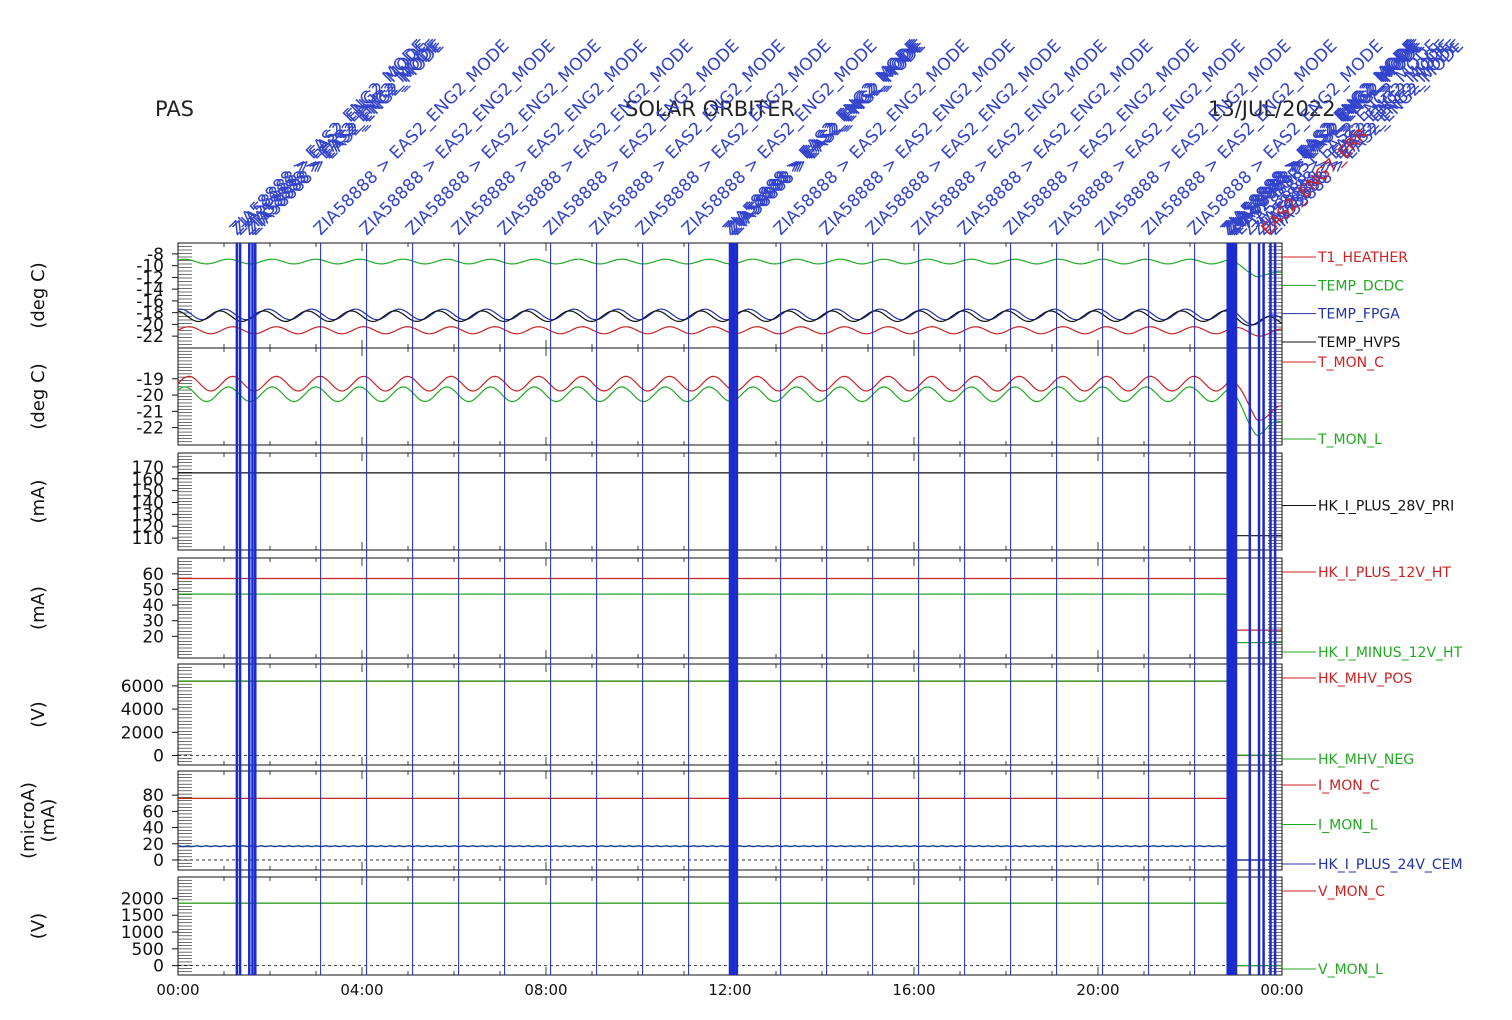 This screenshot has width=1512, height=1020. Describe the element at coordinates (175, 109) in the screenshot. I see `header-left-label: PAS` at that location.